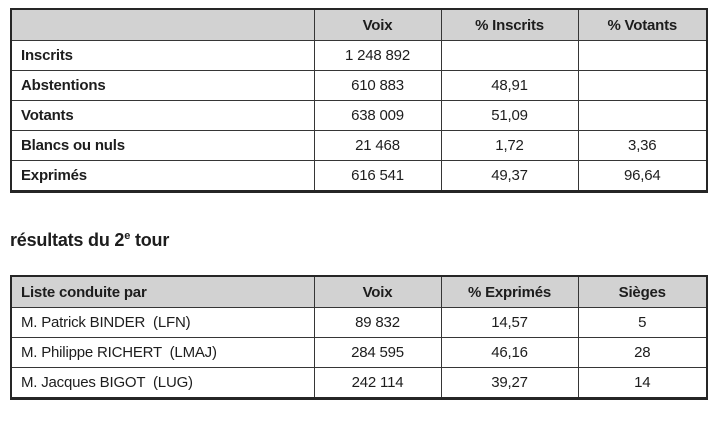 The height and width of the screenshot is (429, 716). Describe the element at coordinates (509, 352) in the screenshot. I see `results-pct-exprimes-value: 46,16` at that location.